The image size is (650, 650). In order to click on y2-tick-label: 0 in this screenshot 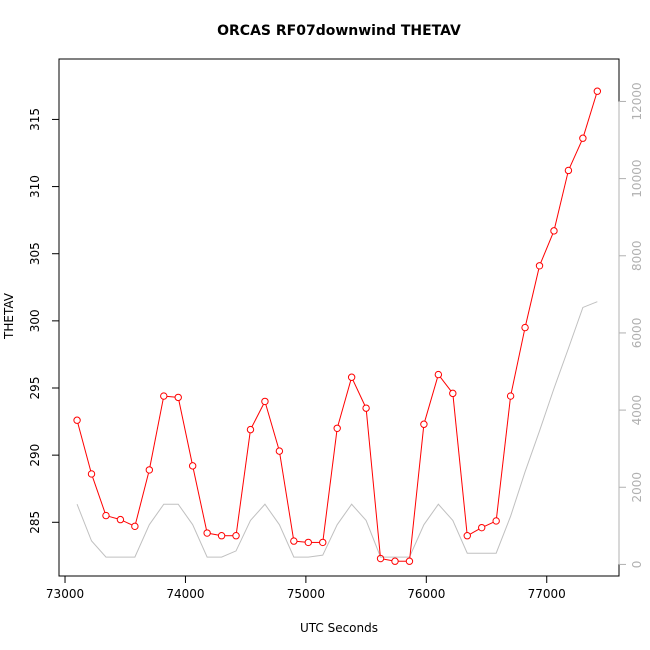, I will do `click(637, 565)`.